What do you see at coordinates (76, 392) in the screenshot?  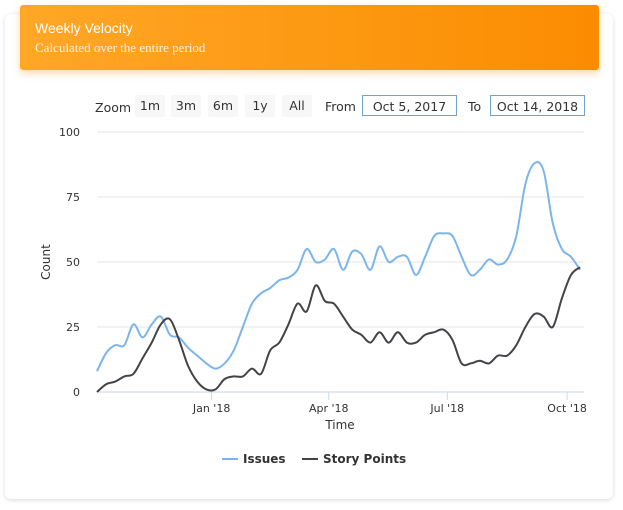 I see `y-tick-label: 0` at bounding box center [76, 392].